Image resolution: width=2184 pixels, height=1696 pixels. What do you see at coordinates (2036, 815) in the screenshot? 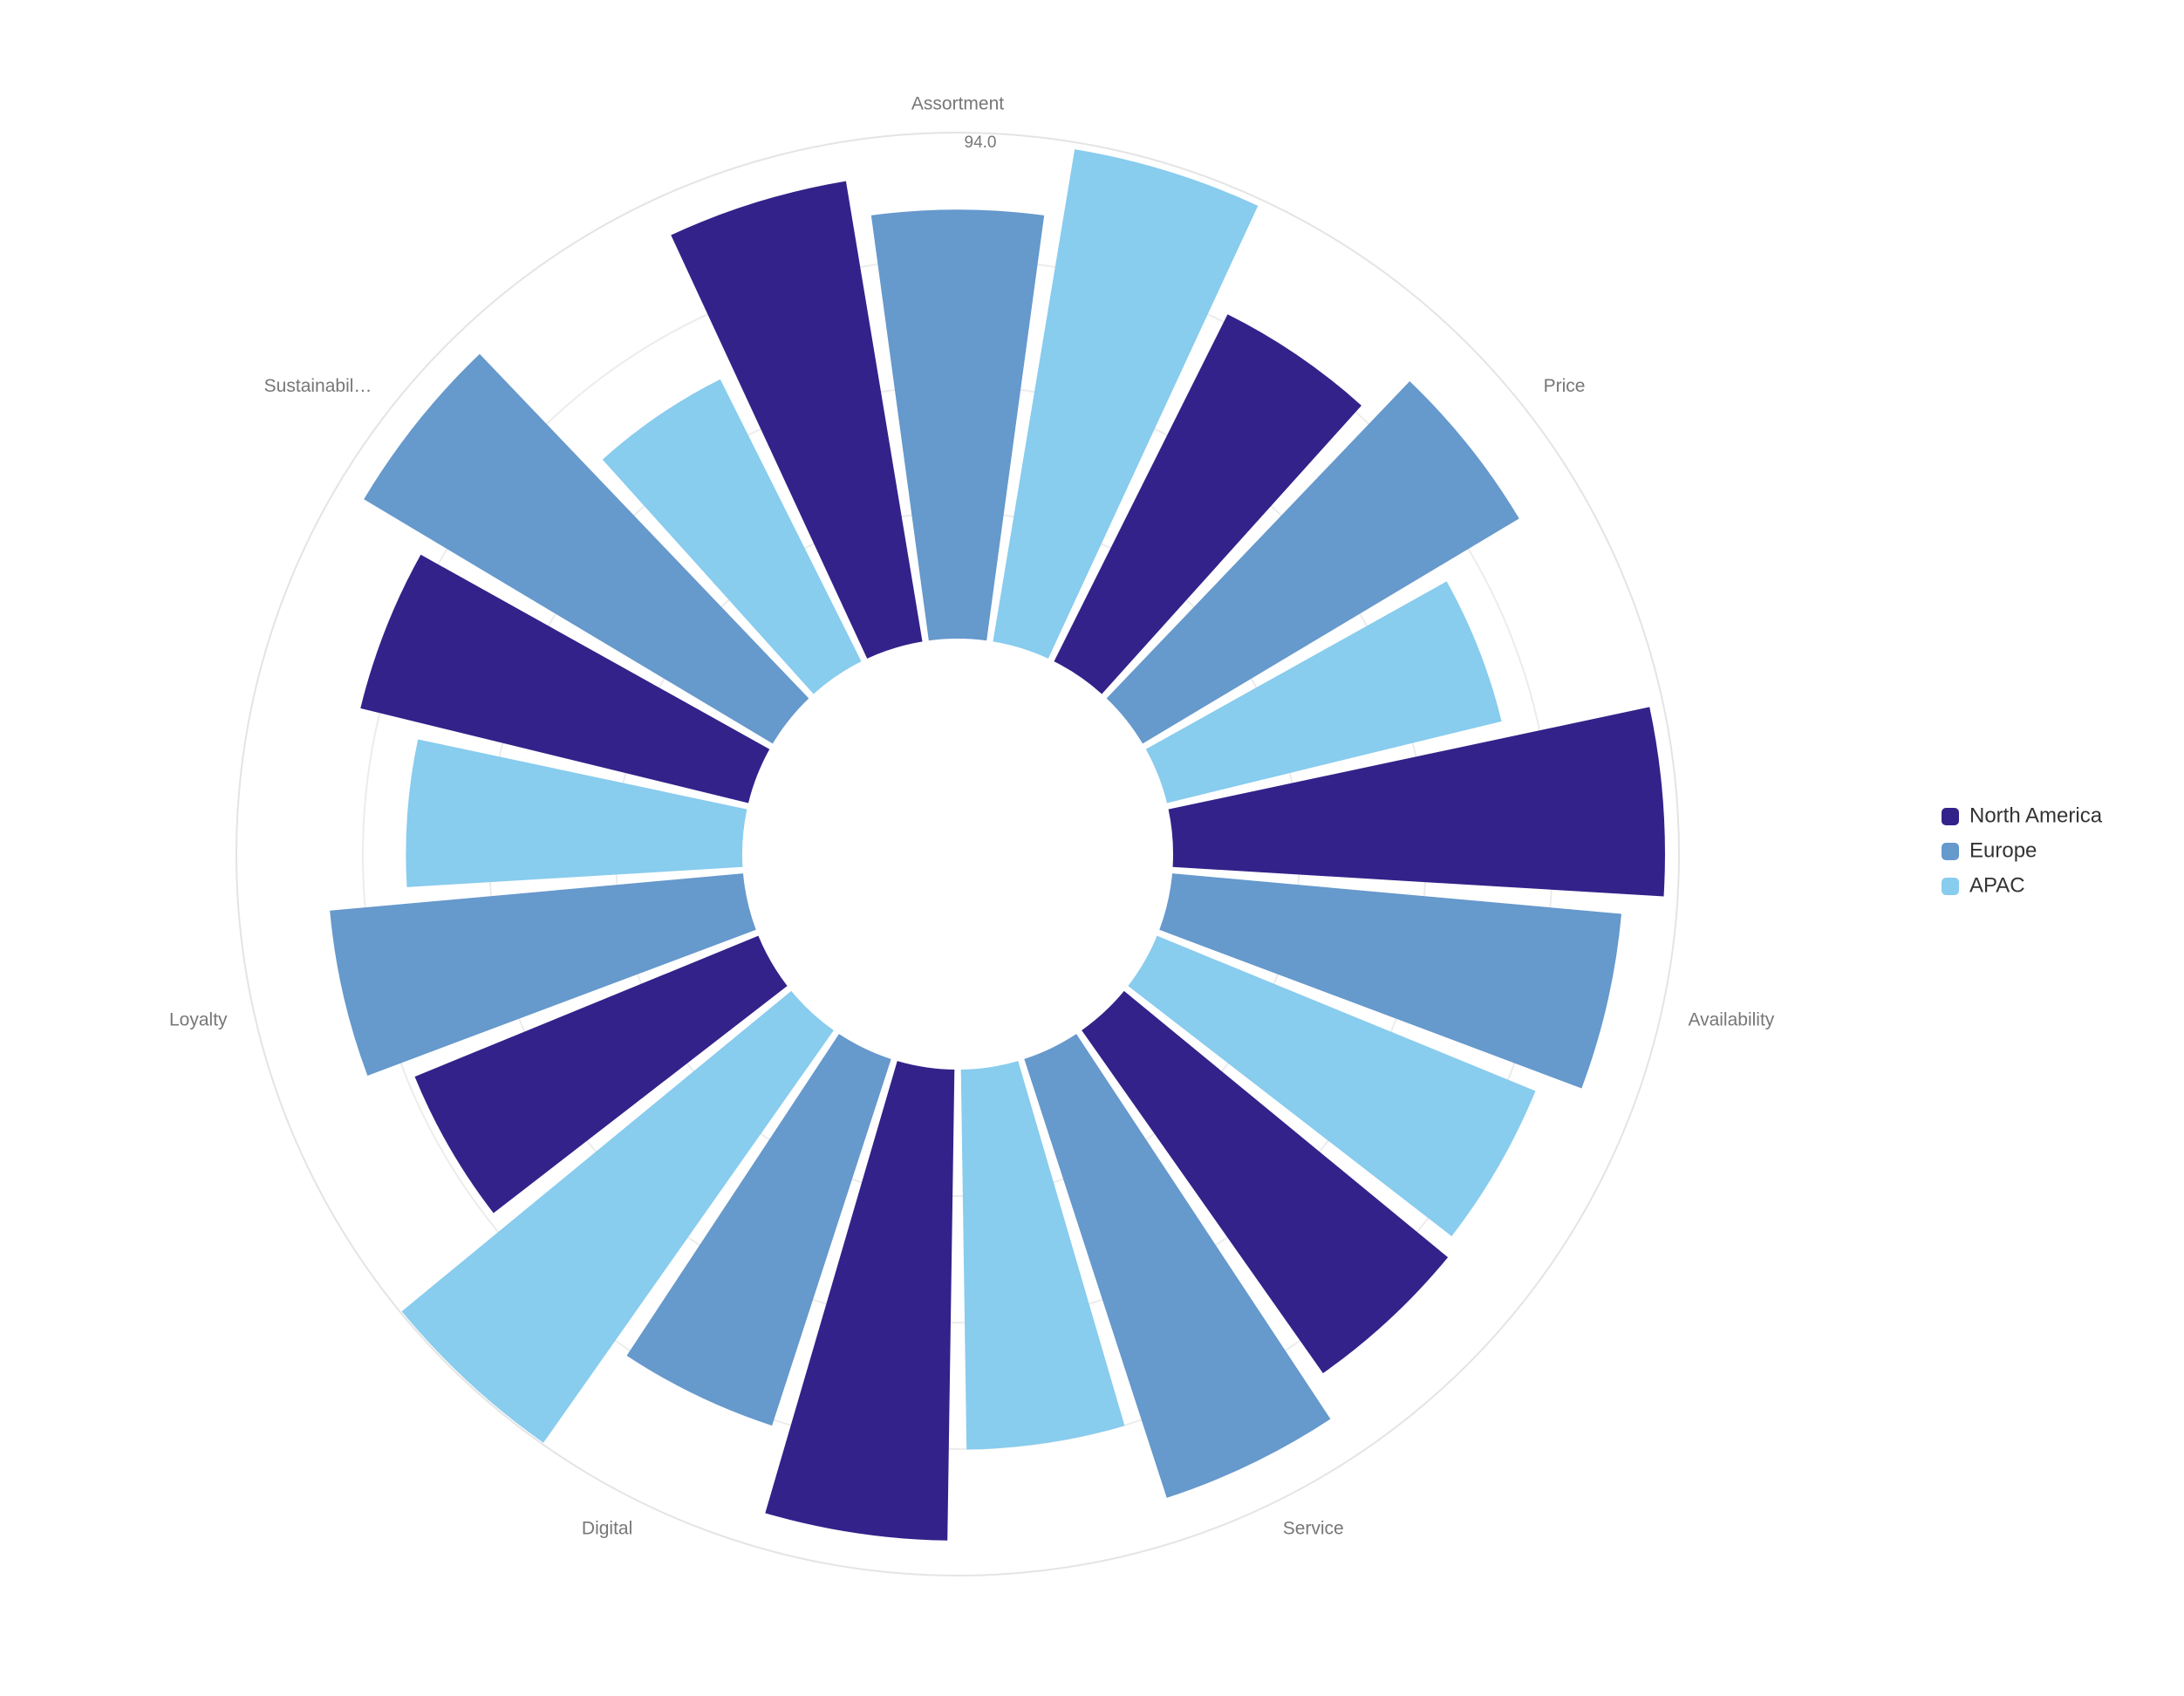
I see `legend-label: North America` at bounding box center [2036, 815].